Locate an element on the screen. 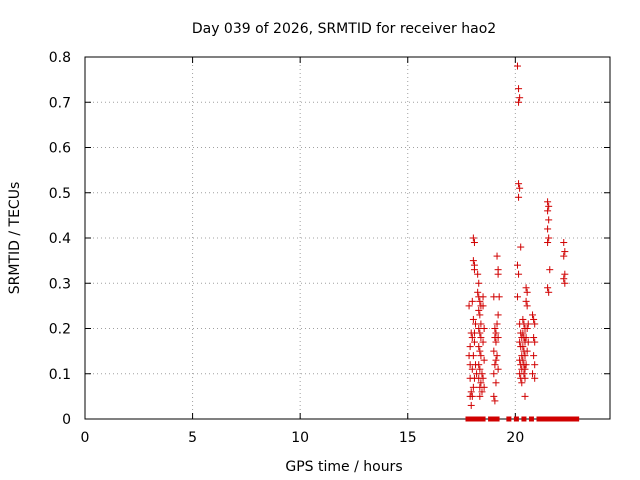 This screenshot has height=480, width=640. y-tick-label: 0.7 is located at coordinates (60, 103).